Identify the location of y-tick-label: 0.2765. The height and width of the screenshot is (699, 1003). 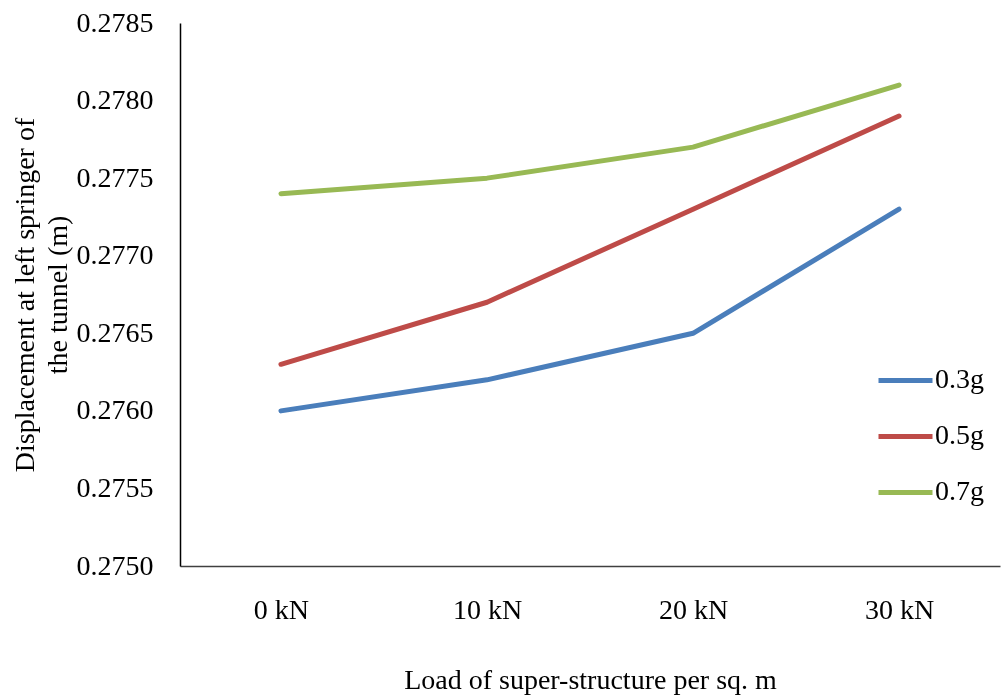
(115, 332).